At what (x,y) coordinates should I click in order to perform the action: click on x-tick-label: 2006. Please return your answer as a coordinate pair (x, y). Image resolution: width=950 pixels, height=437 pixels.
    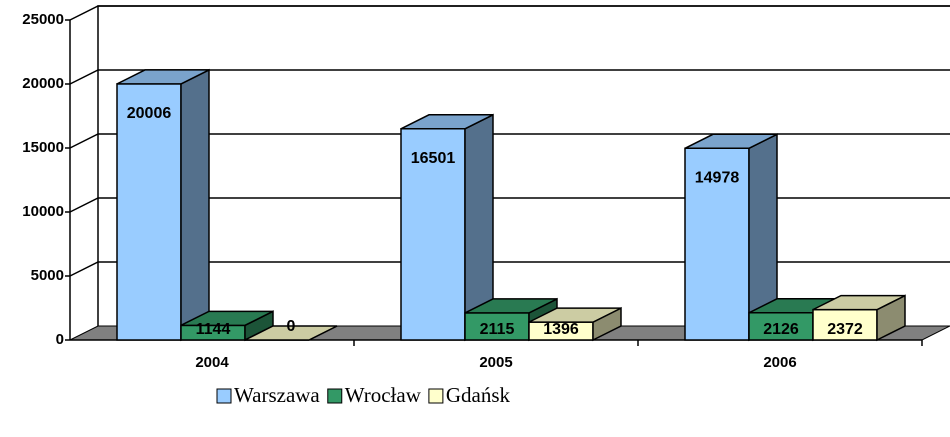
    Looking at the image, I should click on (779, 362).